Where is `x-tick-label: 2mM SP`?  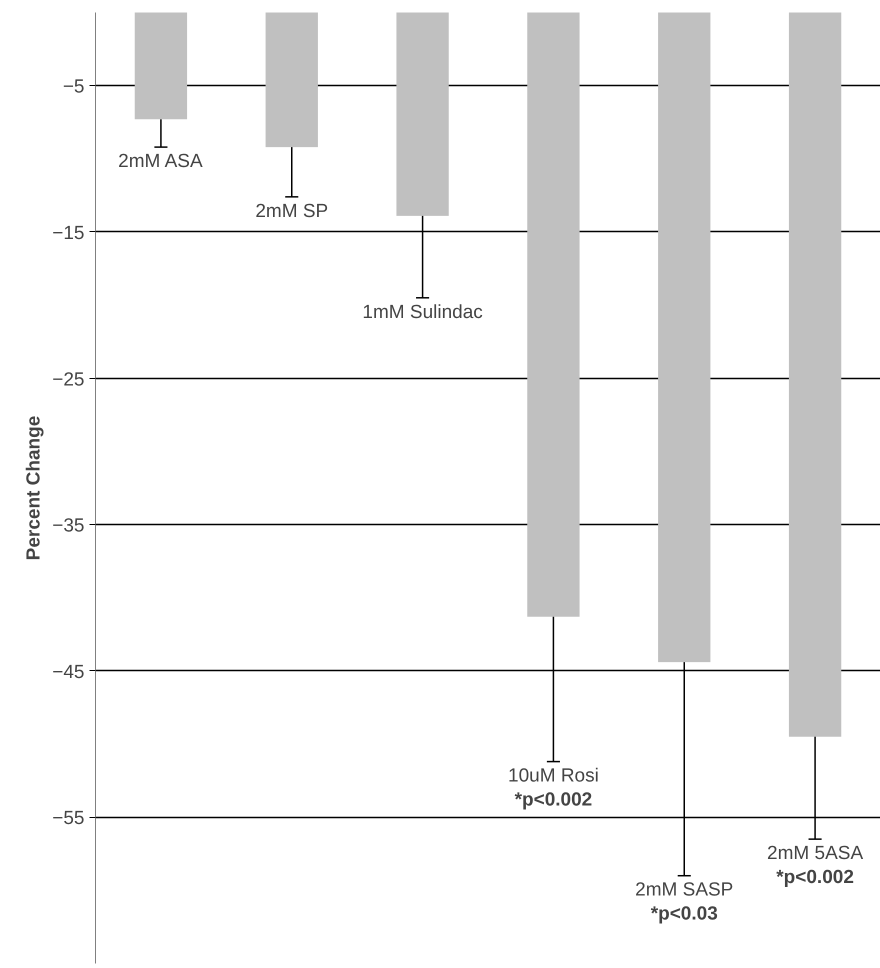
x-tick-label: 2mM SP is located at coordinates (291, 211).